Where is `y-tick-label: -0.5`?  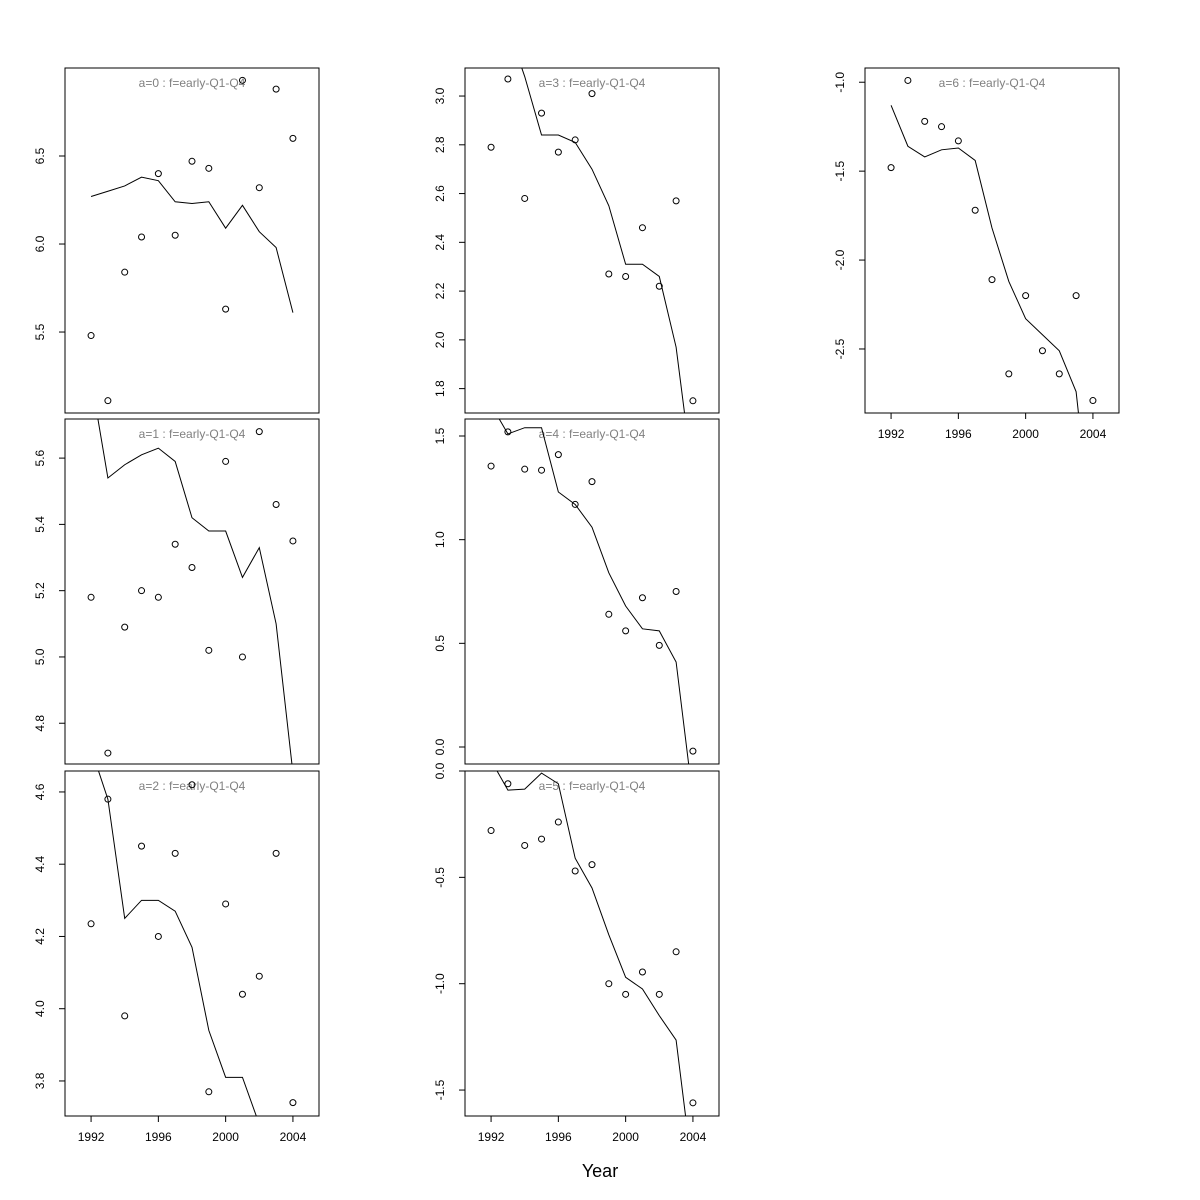
y-tick-label: -0.5 is located at coordinates (440, 877).